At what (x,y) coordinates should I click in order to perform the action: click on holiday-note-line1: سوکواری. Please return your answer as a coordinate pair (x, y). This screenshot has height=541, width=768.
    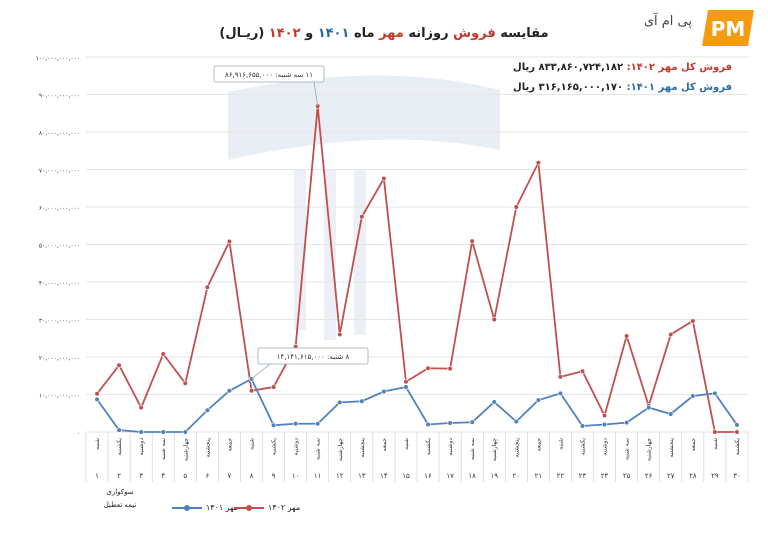
    Looking at the image, I should click on (120, 492).